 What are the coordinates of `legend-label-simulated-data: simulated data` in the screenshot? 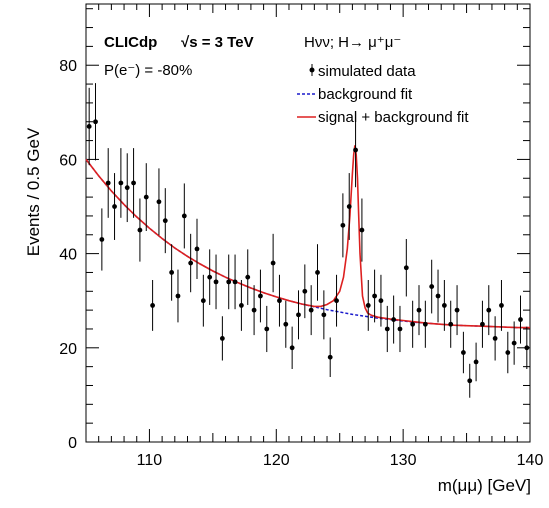 It's located at (367, 71).